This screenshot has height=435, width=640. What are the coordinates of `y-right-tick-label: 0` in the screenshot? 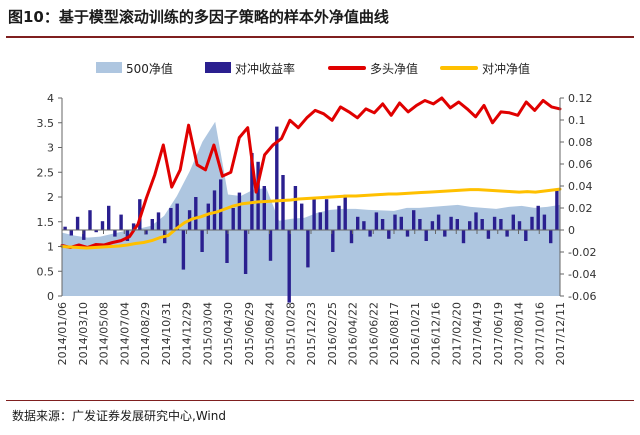 It's located at (571, 230).